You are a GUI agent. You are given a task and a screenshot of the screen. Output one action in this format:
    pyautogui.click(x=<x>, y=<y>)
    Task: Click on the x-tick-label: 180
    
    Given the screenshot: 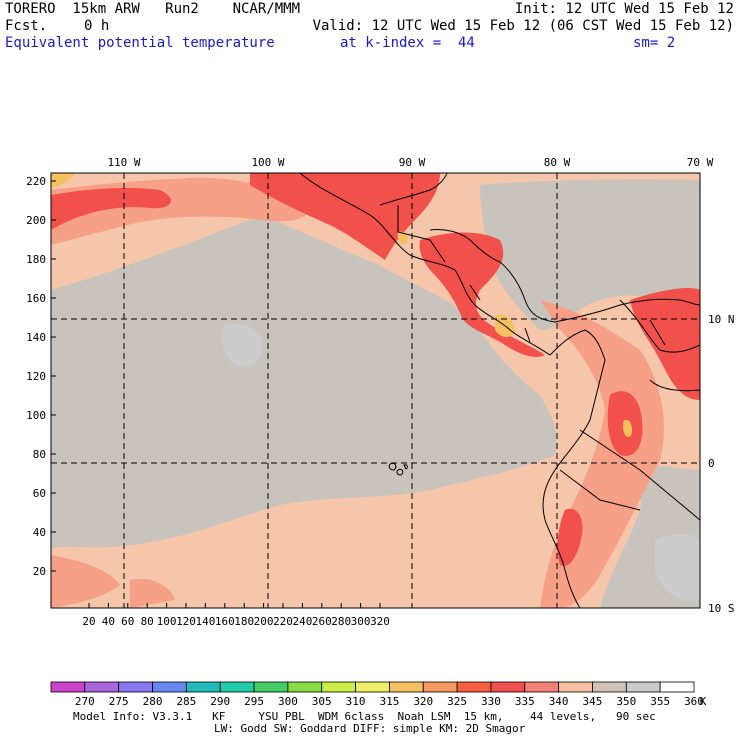 What is the action you would take?
    pyautogui.click(x=244, y=621)
    